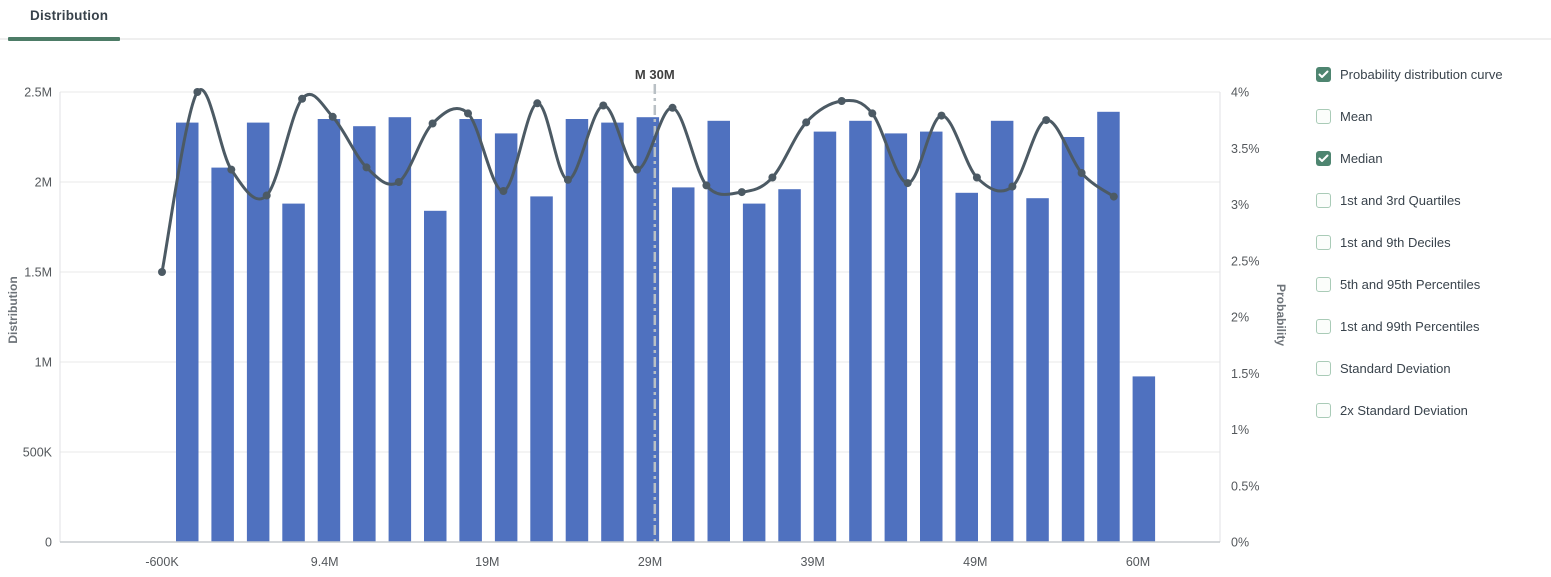 This screenshot has height=577, width=1551. I want to click on legend-item: Median, so click(1409, 158).